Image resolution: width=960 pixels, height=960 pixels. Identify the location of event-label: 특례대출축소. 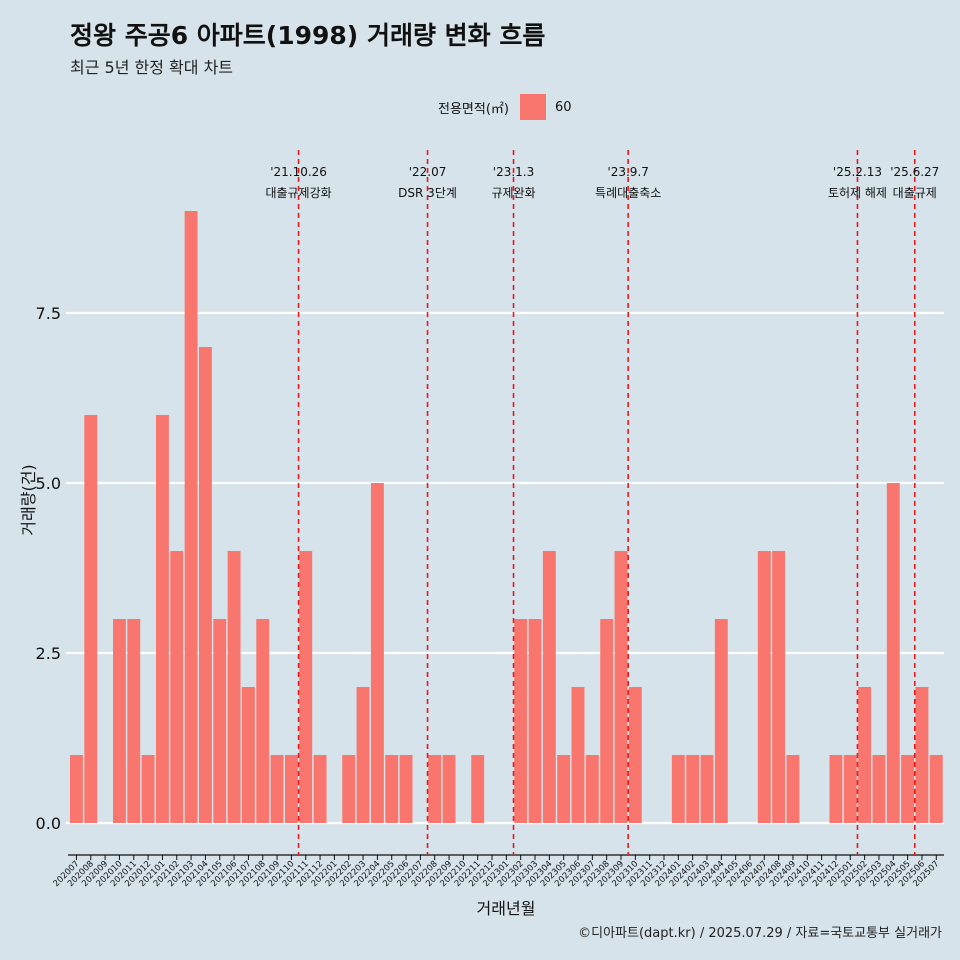
(628, 193).